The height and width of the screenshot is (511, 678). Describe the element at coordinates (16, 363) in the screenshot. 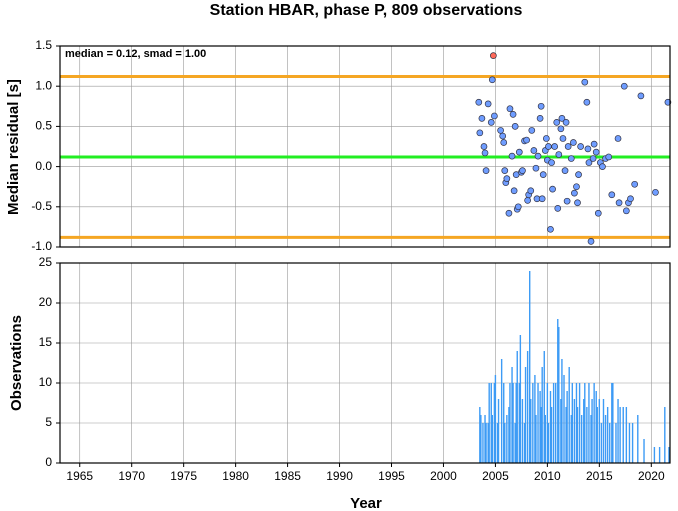

I see `y-axis-label: Observations` at that location.